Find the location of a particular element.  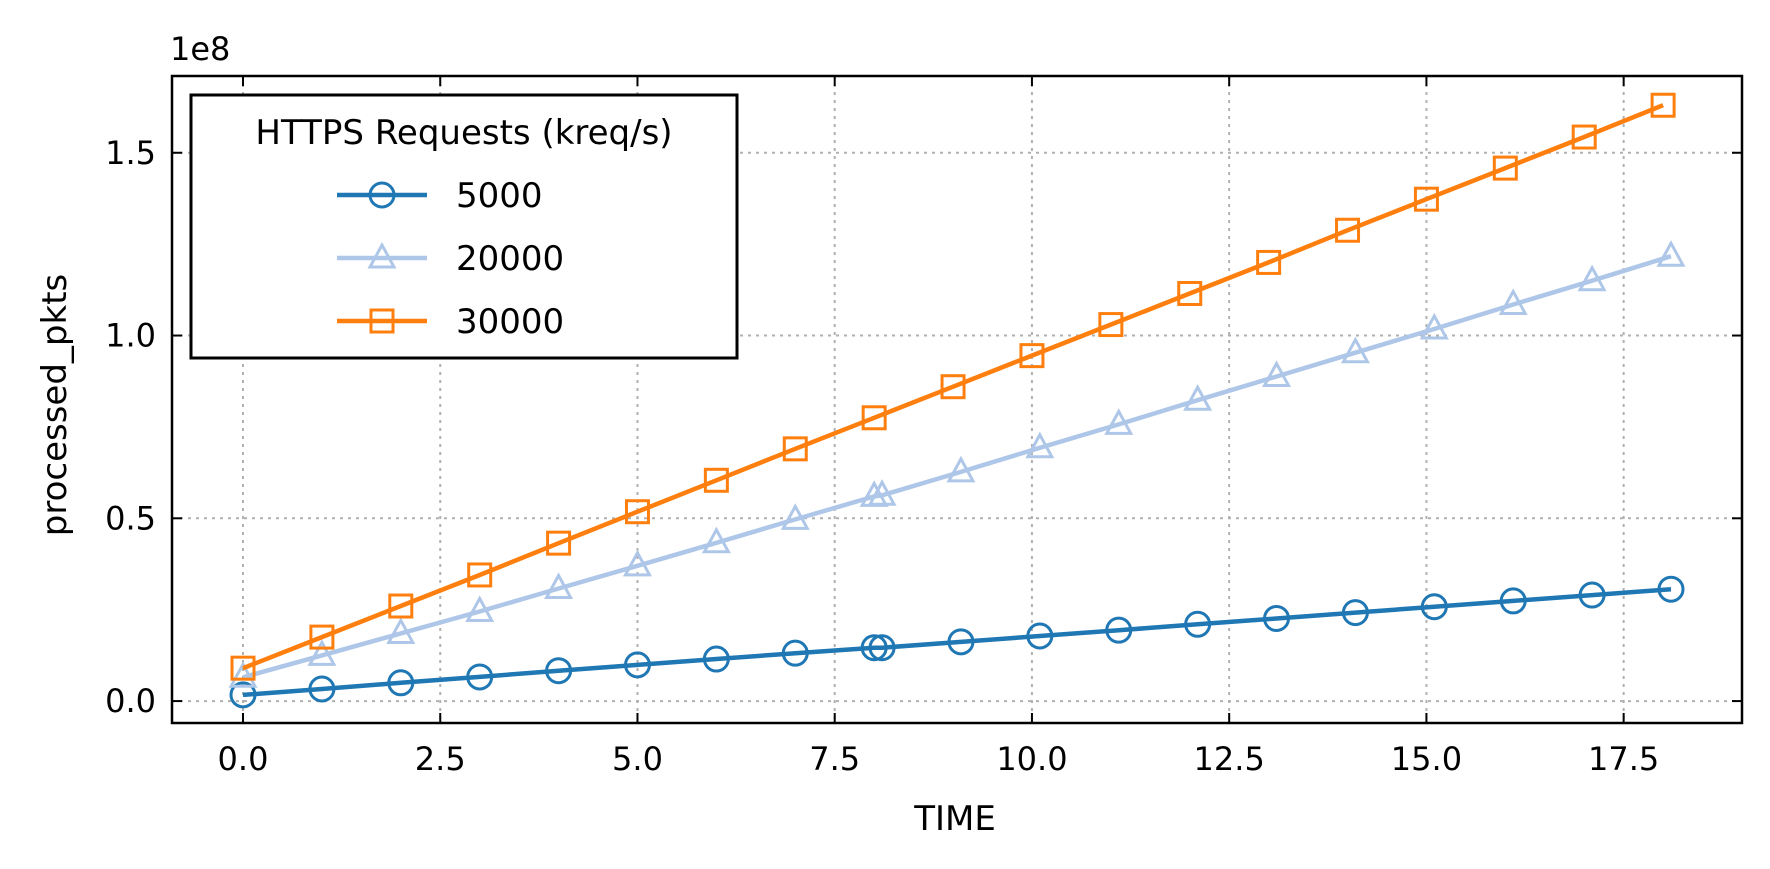

legend-entry: 30000 is located at coordinates (450, 322).